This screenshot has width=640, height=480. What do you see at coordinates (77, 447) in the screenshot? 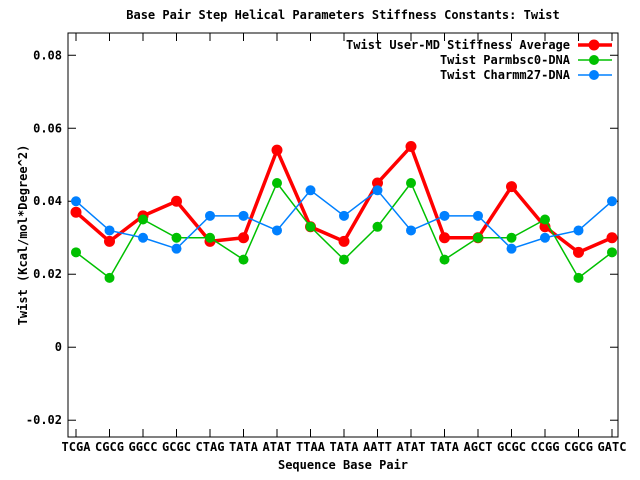
I see `x-tick-label: TCGA` at bounding box center [77, 447].